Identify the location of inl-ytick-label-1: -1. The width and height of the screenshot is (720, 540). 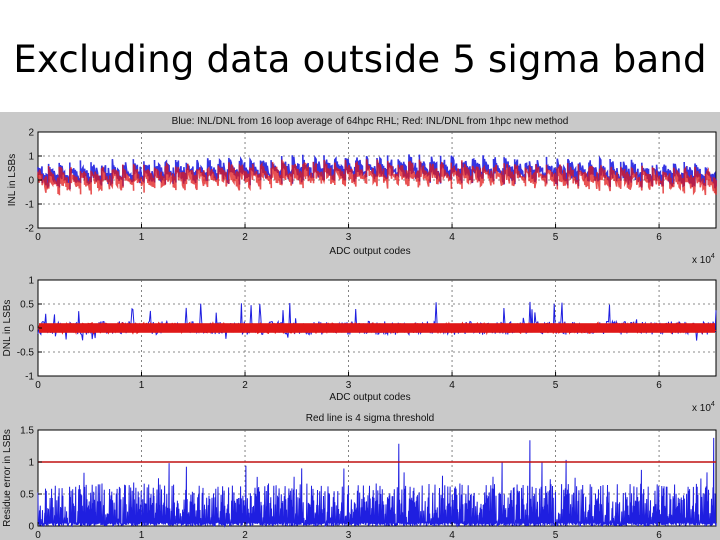
(29, 205).